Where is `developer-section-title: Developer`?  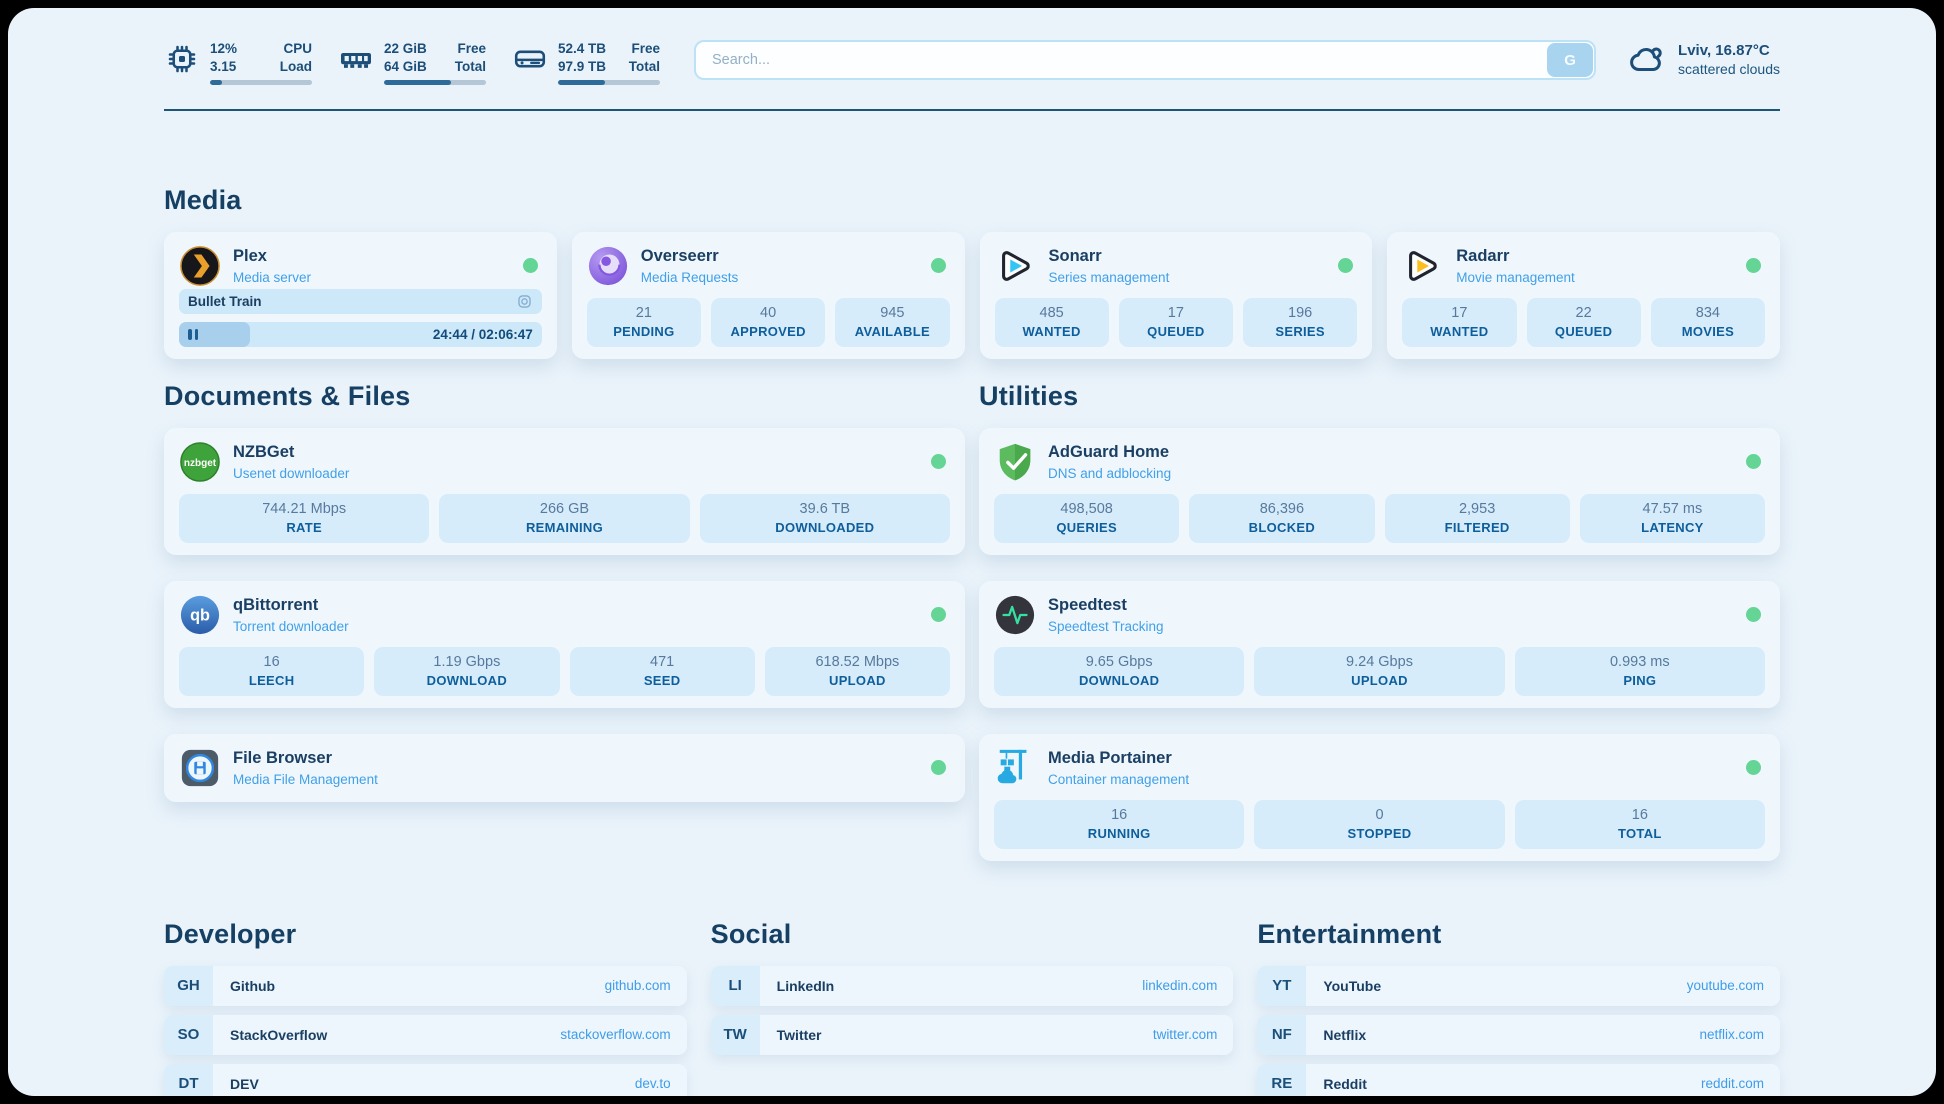
developer-section-title: Developer is located at coordinates (230, 933).